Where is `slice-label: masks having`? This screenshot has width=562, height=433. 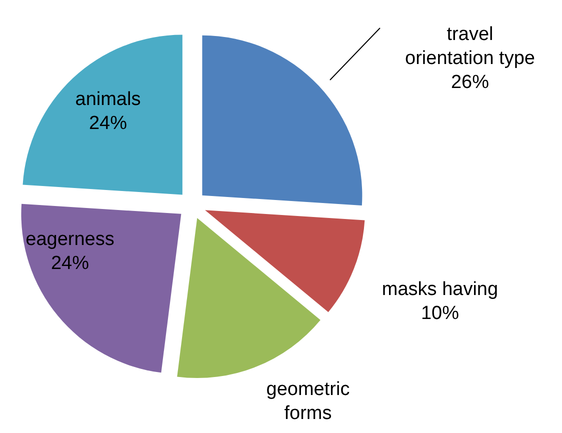
slice-label: masks having is located at coordinates (440, 289).